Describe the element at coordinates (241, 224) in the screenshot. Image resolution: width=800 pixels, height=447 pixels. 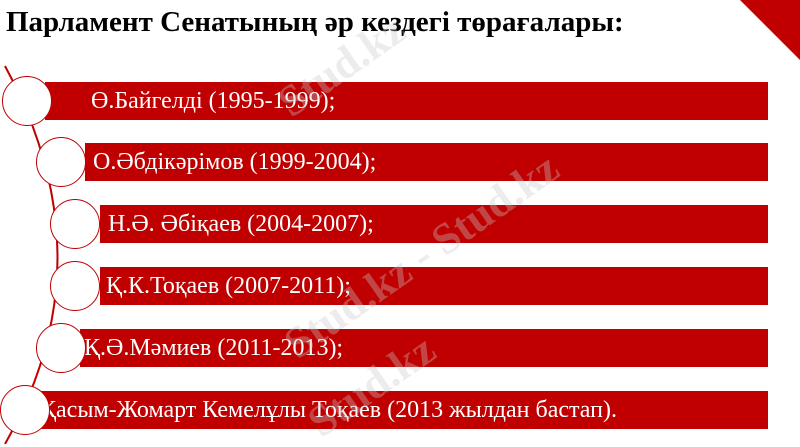
I see `item-label: Н.Ә. Әбіқаев (2004-2007);` at that location.